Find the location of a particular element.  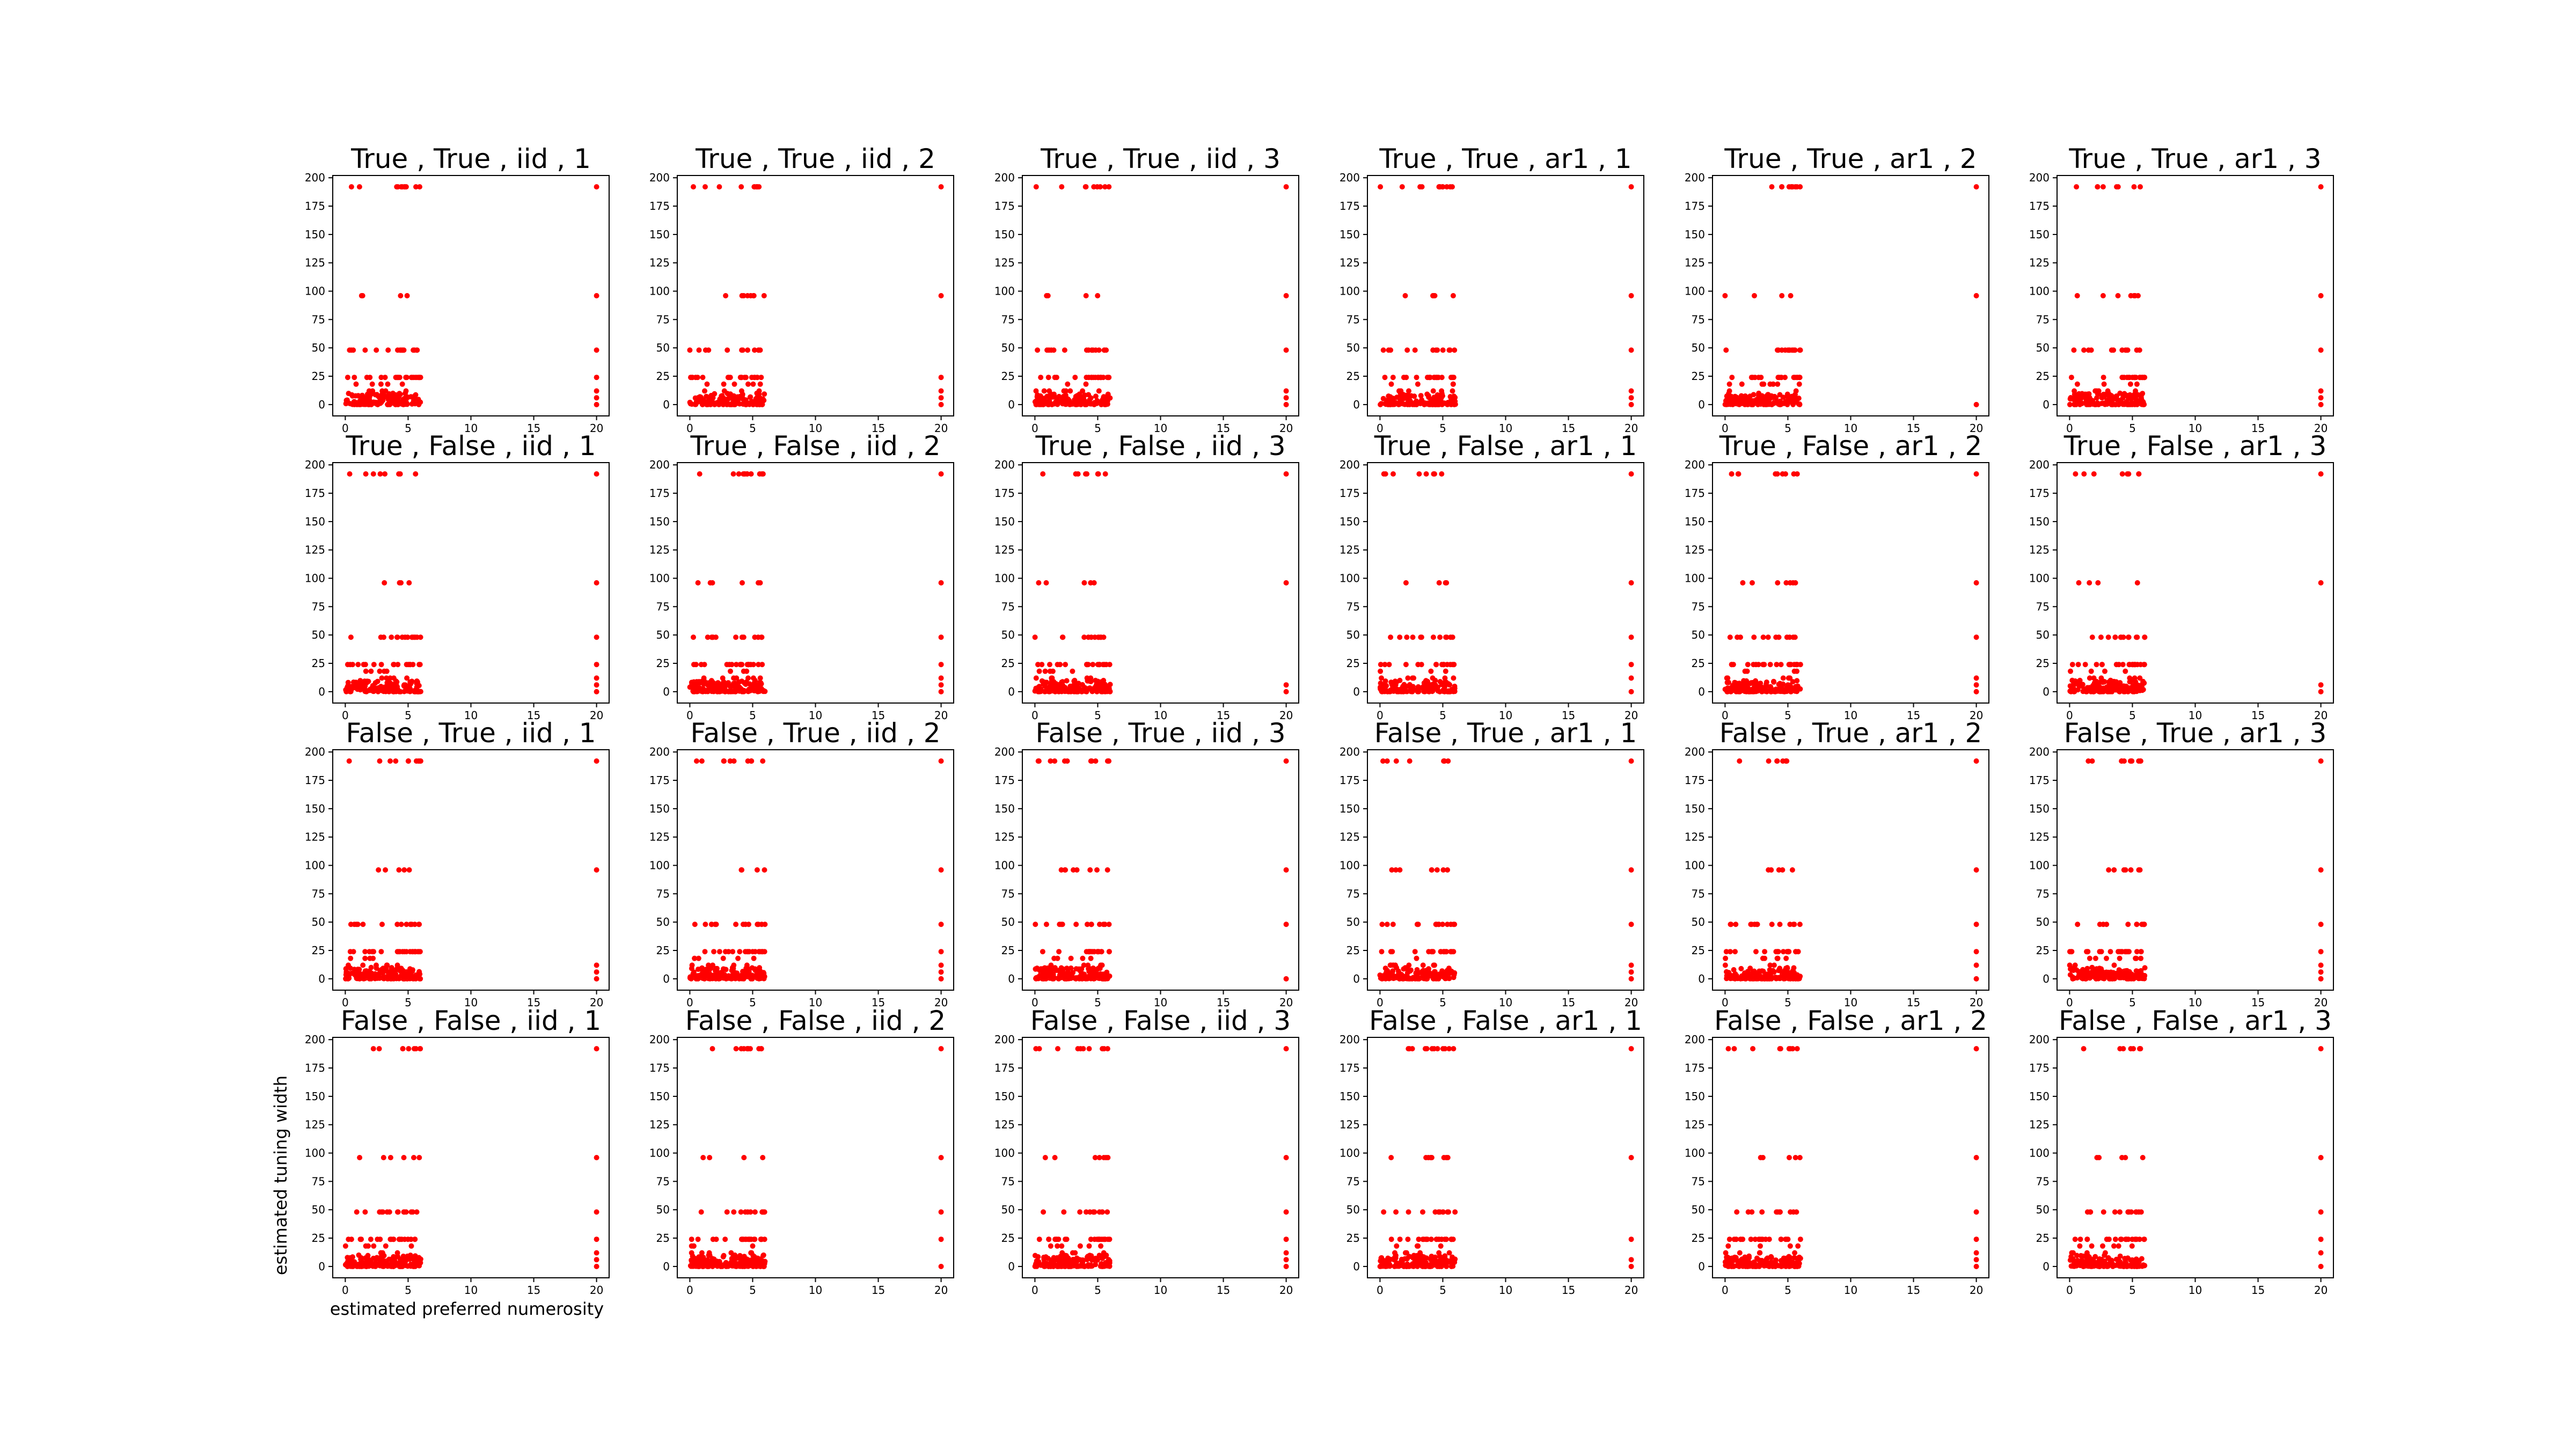

y-tick-label: 175 is located at coordinates (315, 493).